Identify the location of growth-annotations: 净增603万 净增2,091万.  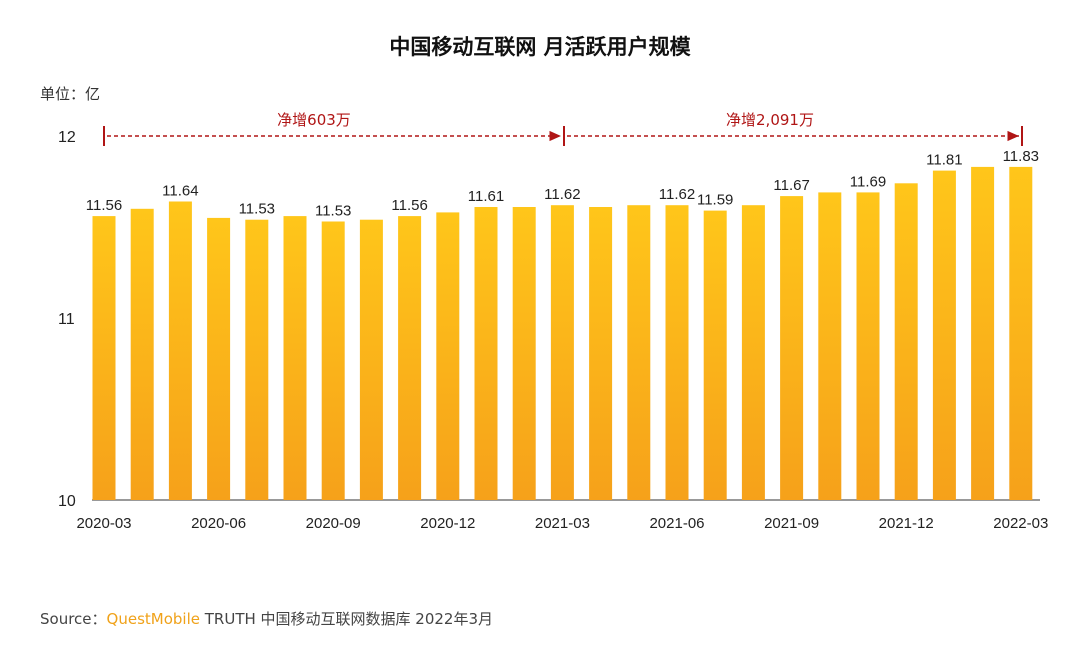
(563, 128).